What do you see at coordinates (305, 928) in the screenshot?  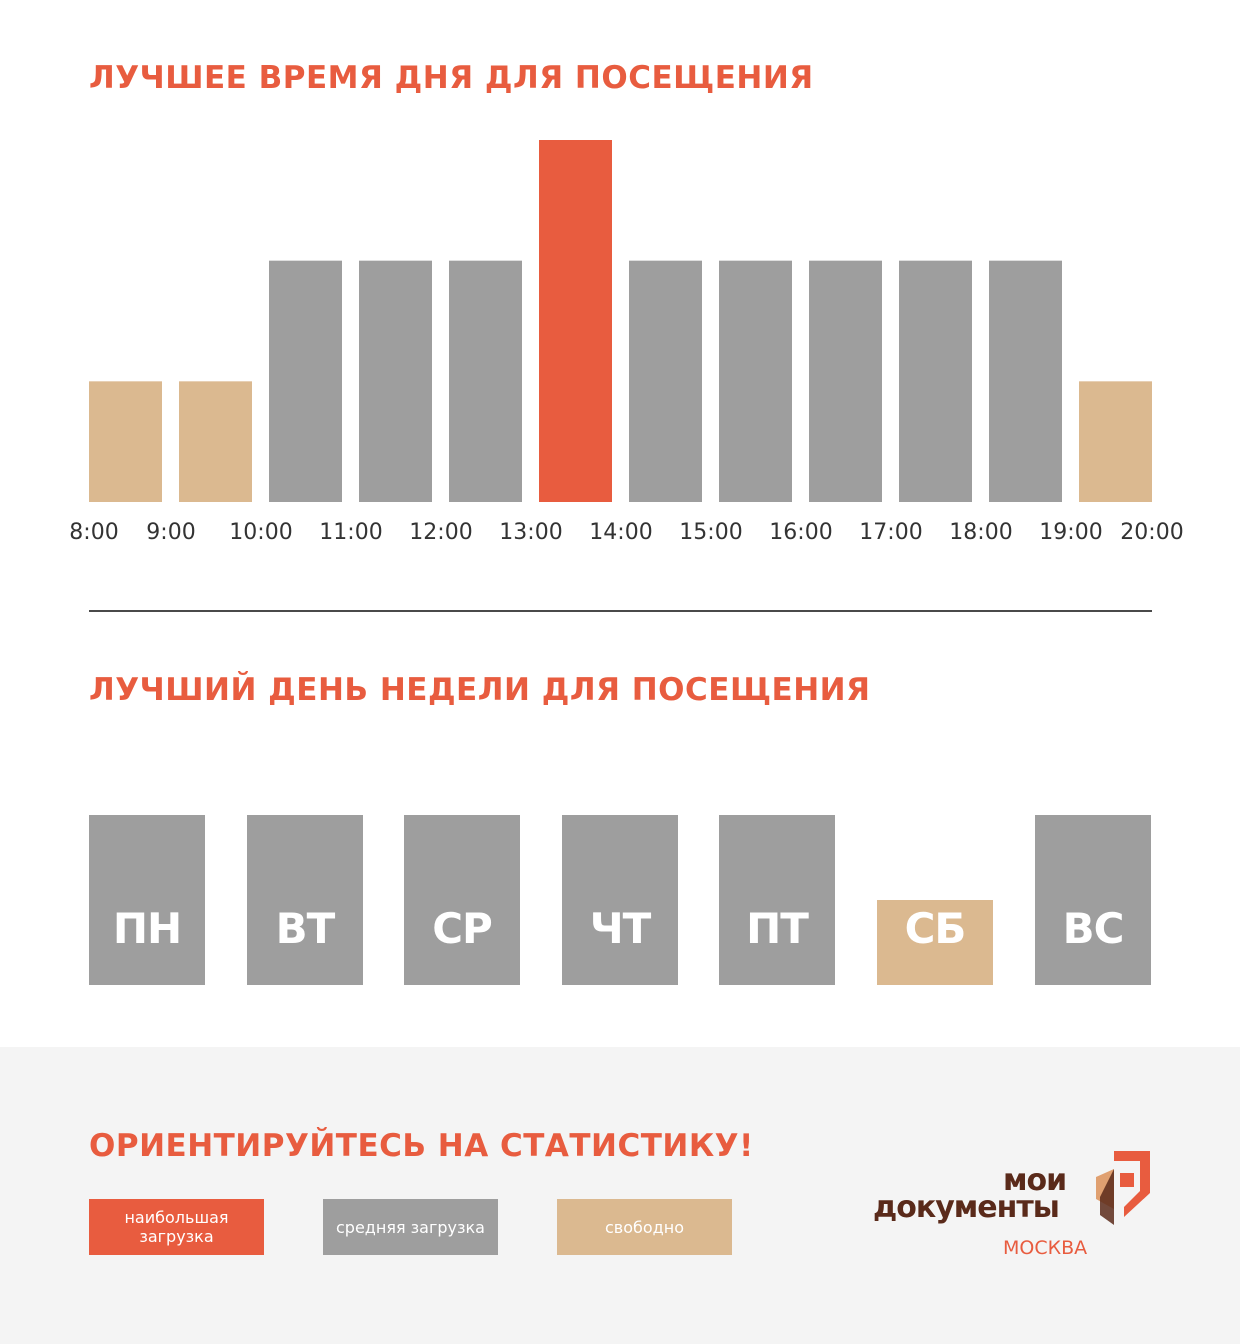 I see `day-label: ВТ` at bounding box center [305, 928].